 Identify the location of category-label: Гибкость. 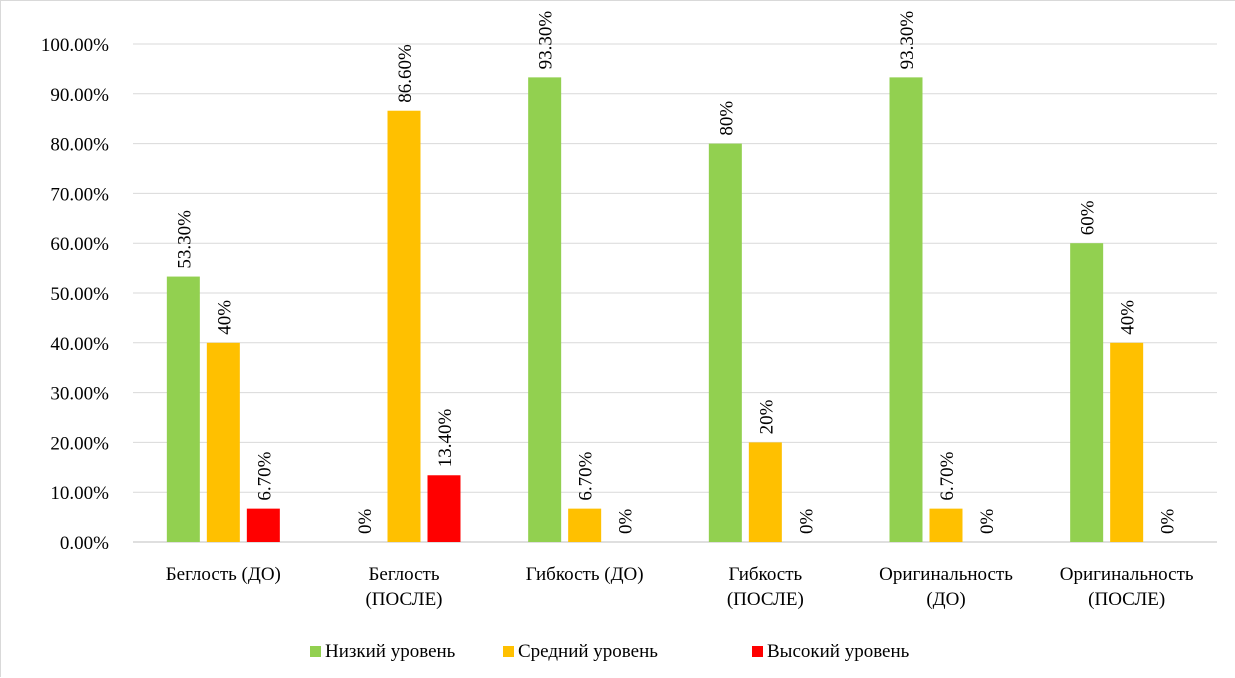
(765, 574).